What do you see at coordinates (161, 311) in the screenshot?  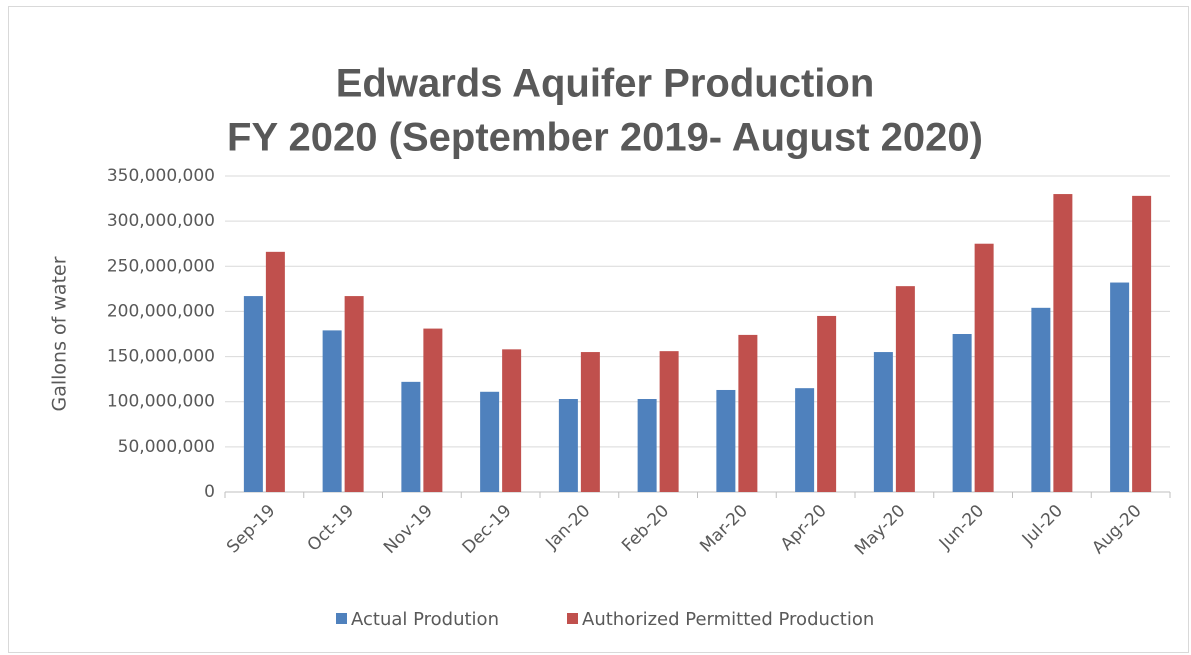 I see `y-tick-label: 200,000,000` at bounding box center [161, 311].